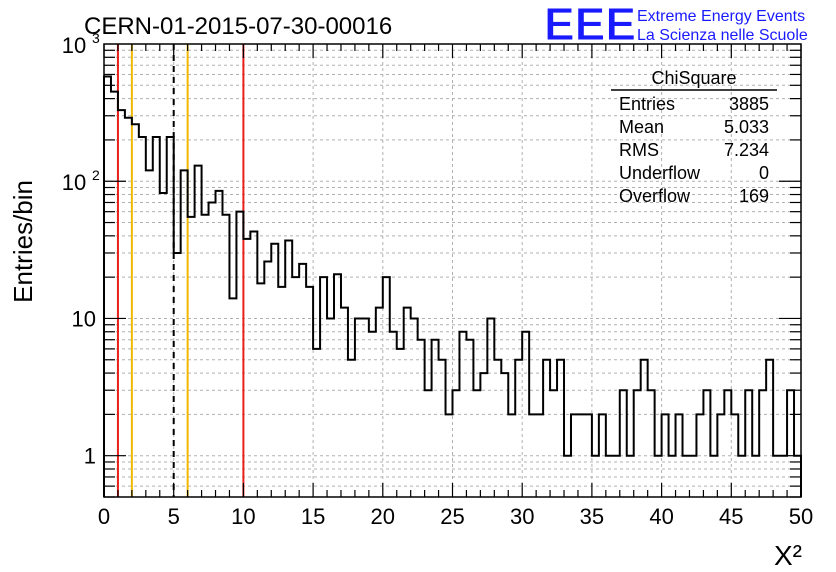 This screenshot has height=572, width=836. I want to click on stats-row-label: Underflow, so click(660, 173).